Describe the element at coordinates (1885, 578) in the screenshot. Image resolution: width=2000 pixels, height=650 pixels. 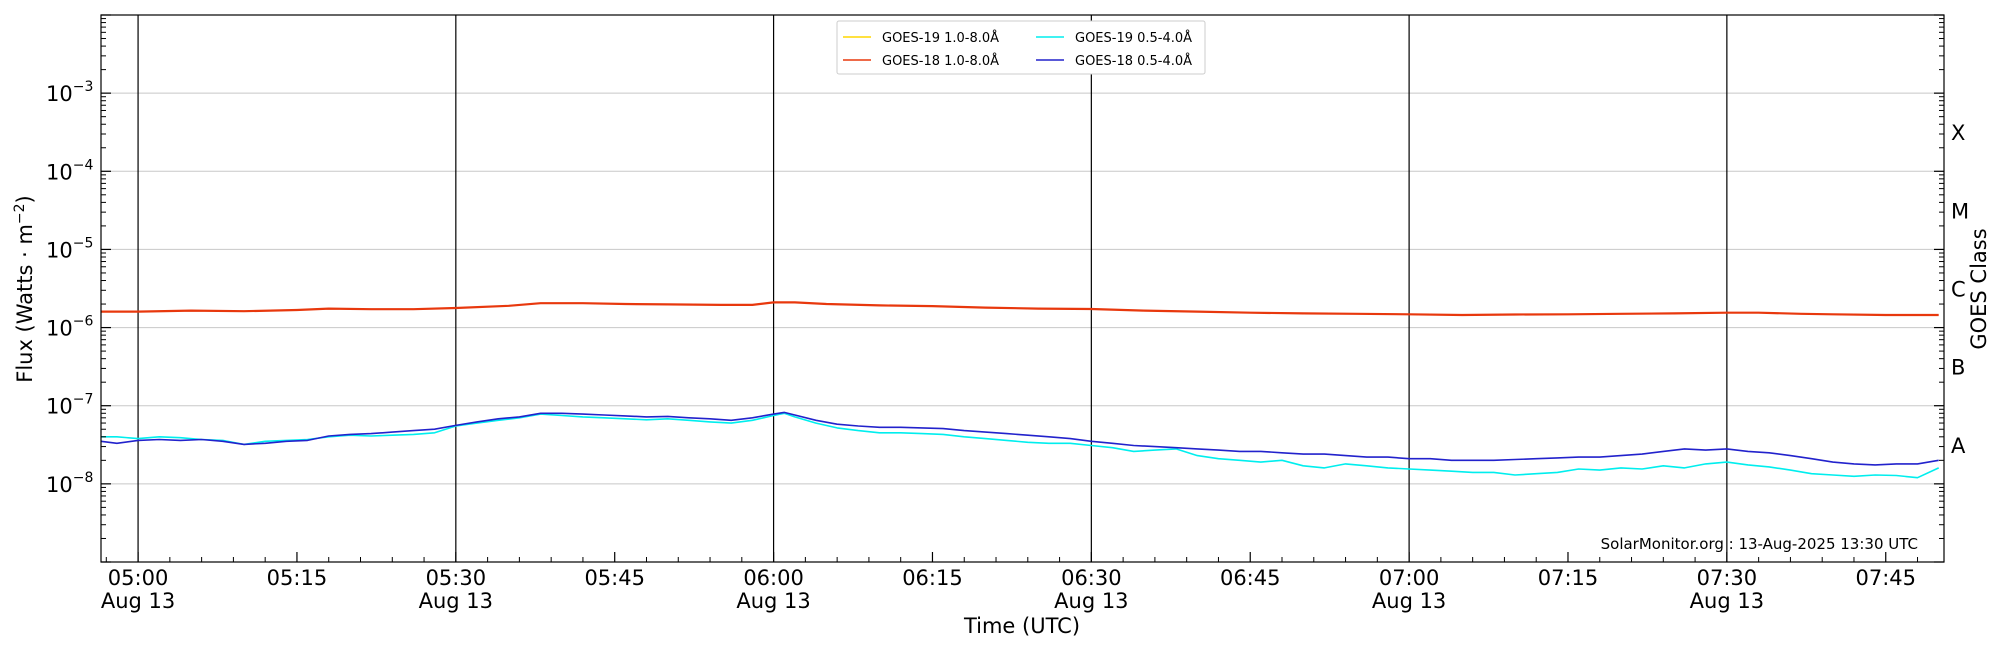
I see `x-tick-label: 07:45` at that location.